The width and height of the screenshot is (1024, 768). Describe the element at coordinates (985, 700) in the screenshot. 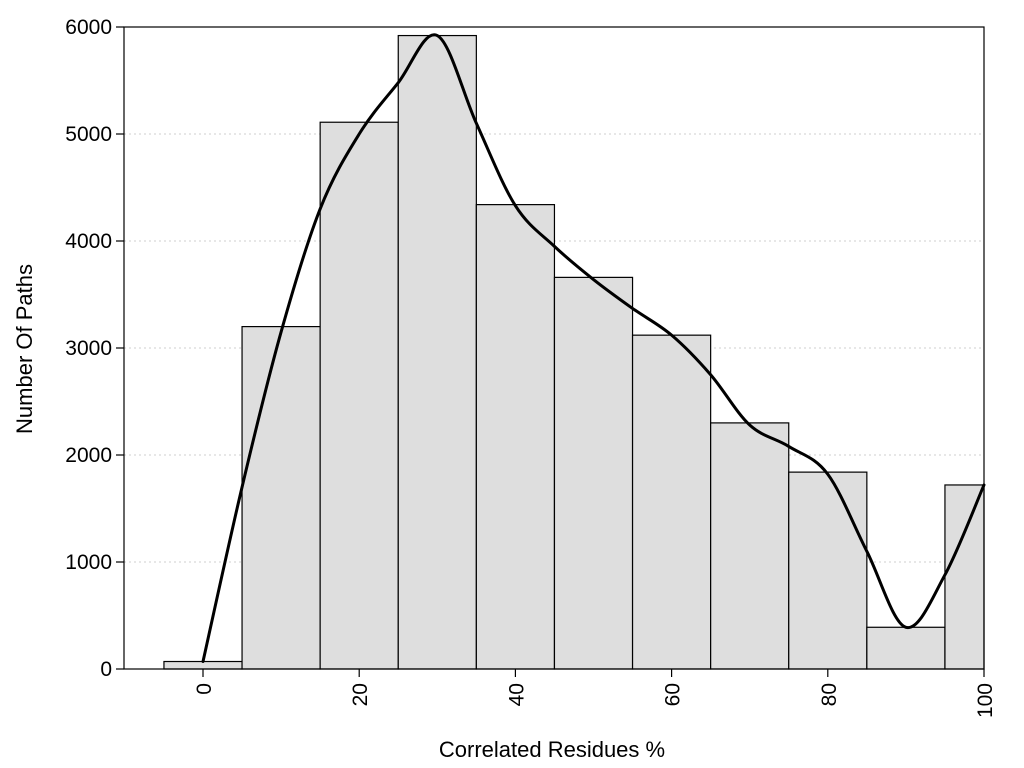

I see `x-tick-label: 100` at that location.